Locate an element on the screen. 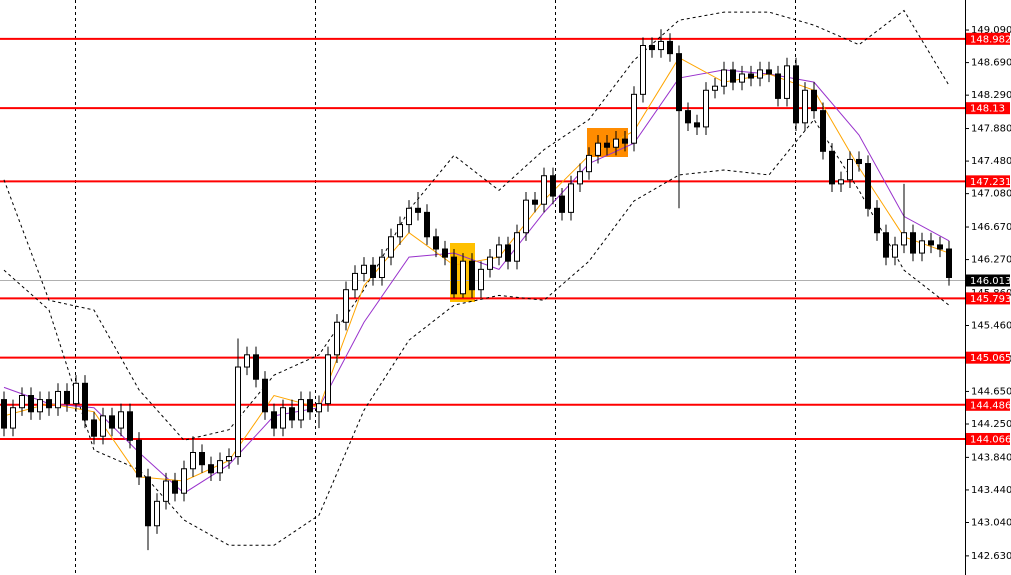 The image size is (1011, 575). y-tick-label: 143.840 is located at coordinates (991, 457).